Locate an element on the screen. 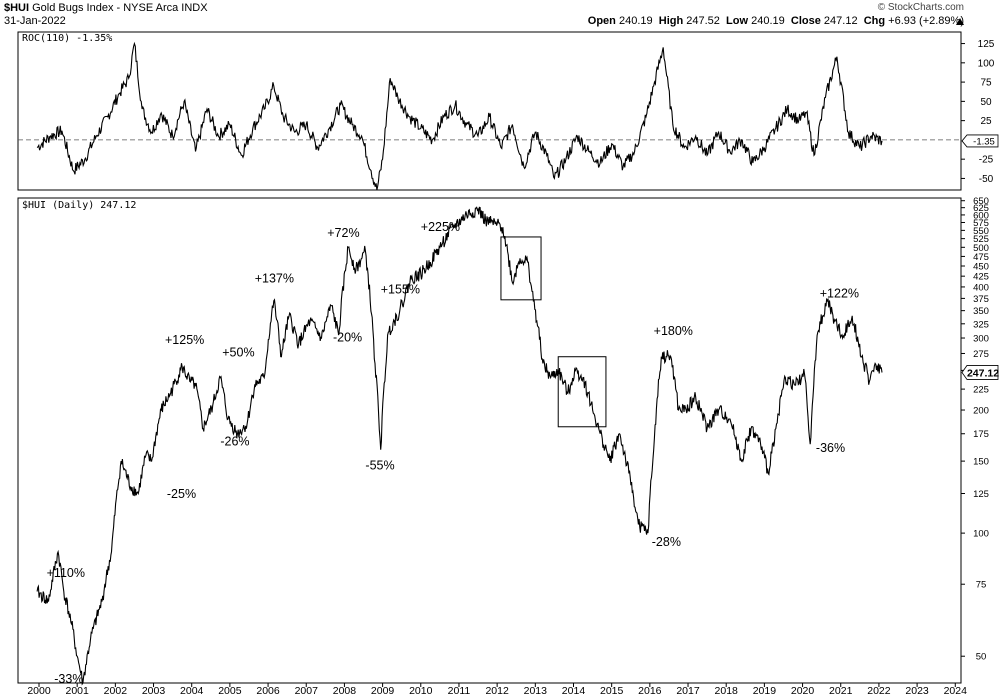 Image resolution: width=1000 pixels, height=700 pixels. roc-last-value-tag is located at coordinates (980, 141).